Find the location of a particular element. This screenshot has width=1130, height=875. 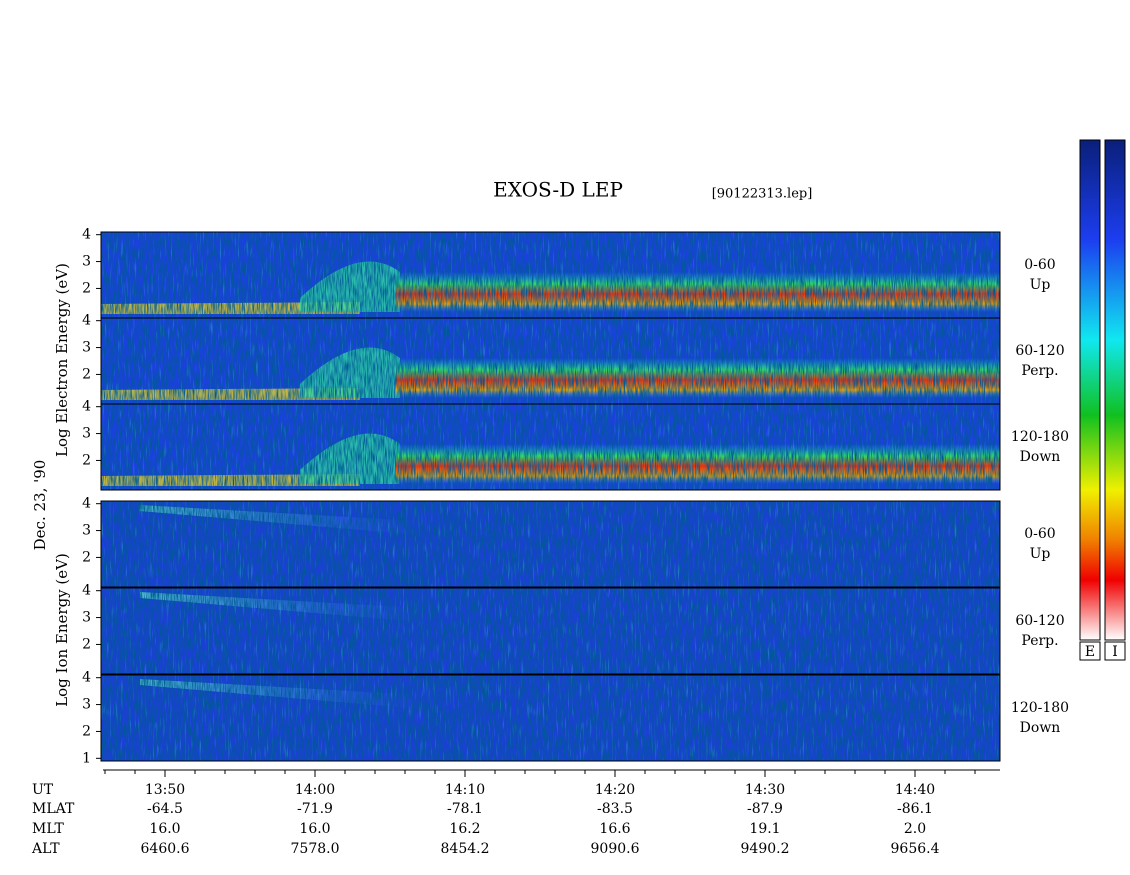

orbit-value: -83.5 is located at coordinates (615, 809).